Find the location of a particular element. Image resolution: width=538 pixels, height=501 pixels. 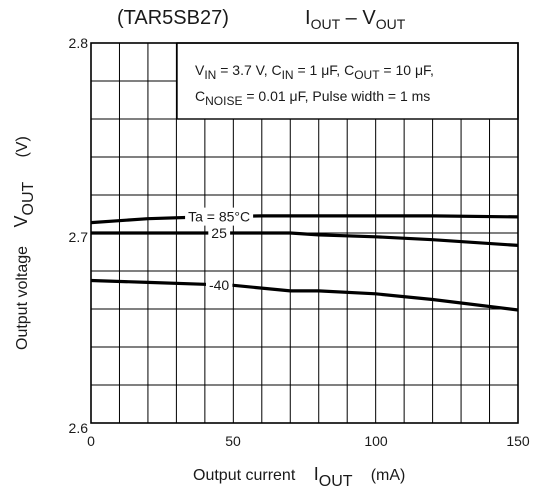

chart-title-part: (TAR5SB27) is located at coordinates (173, 18).